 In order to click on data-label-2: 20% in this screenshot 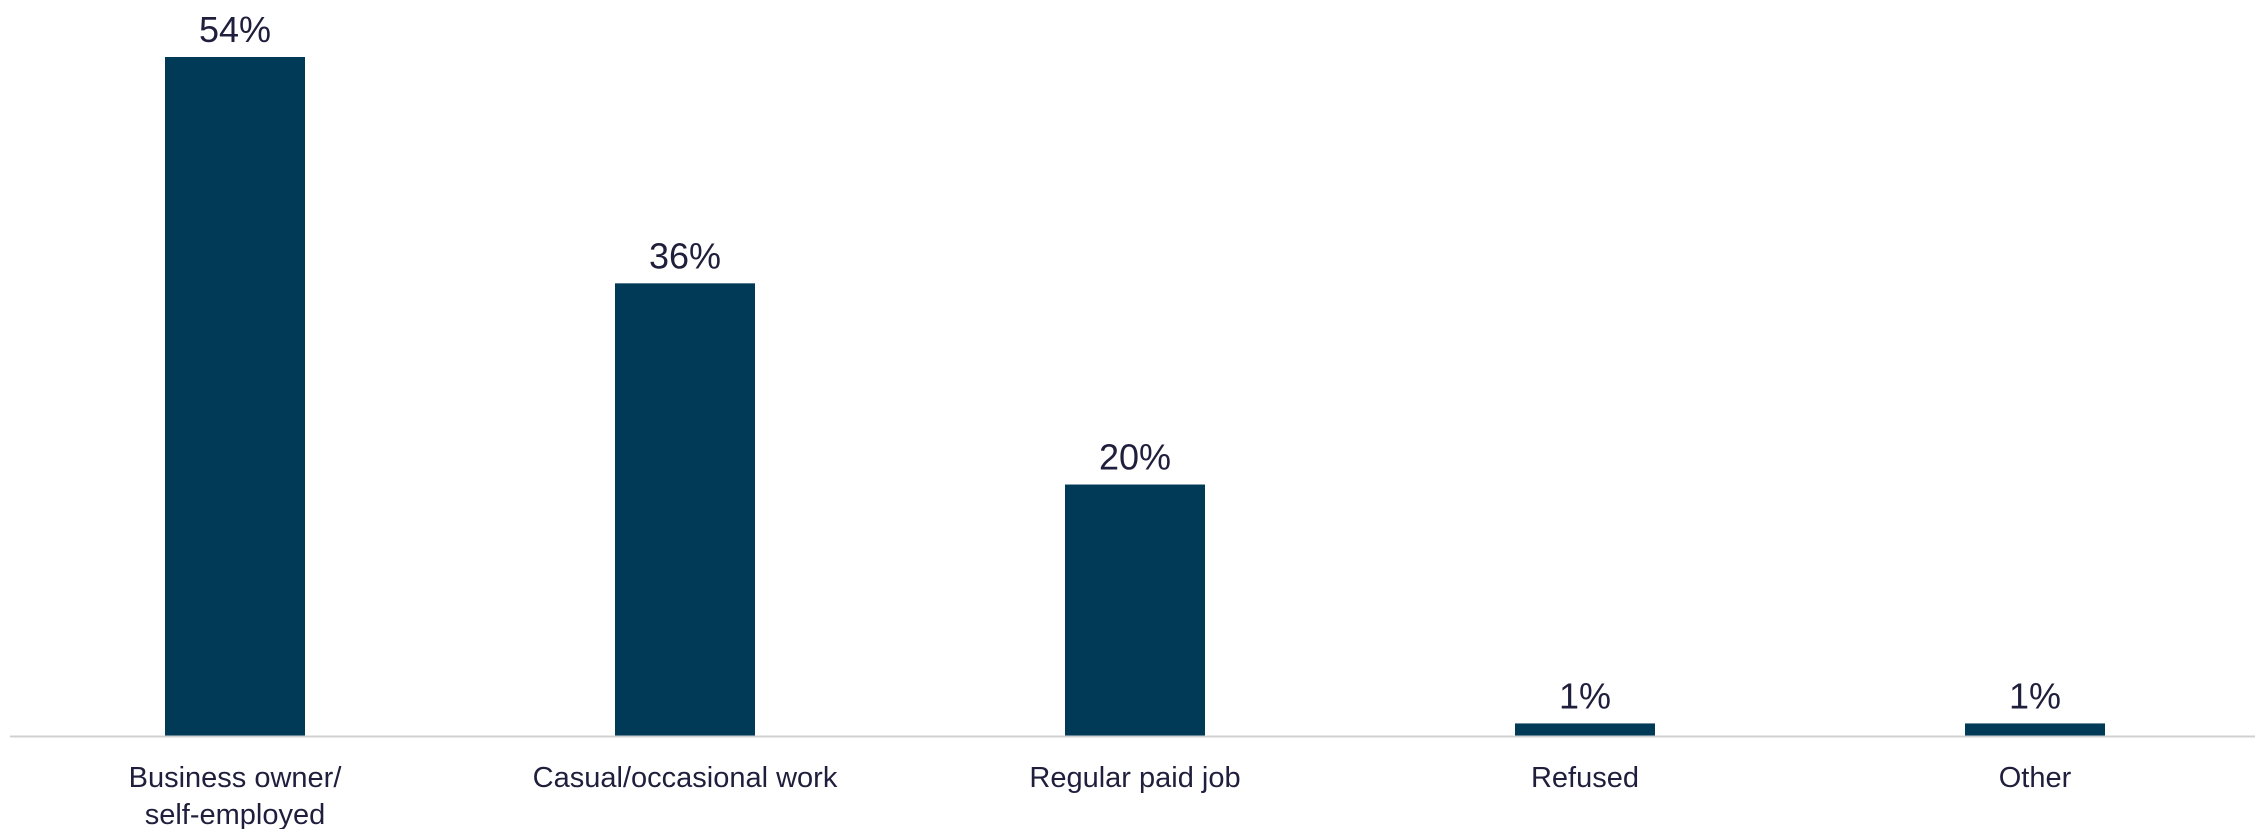, I will do `click(1135, 457)`.